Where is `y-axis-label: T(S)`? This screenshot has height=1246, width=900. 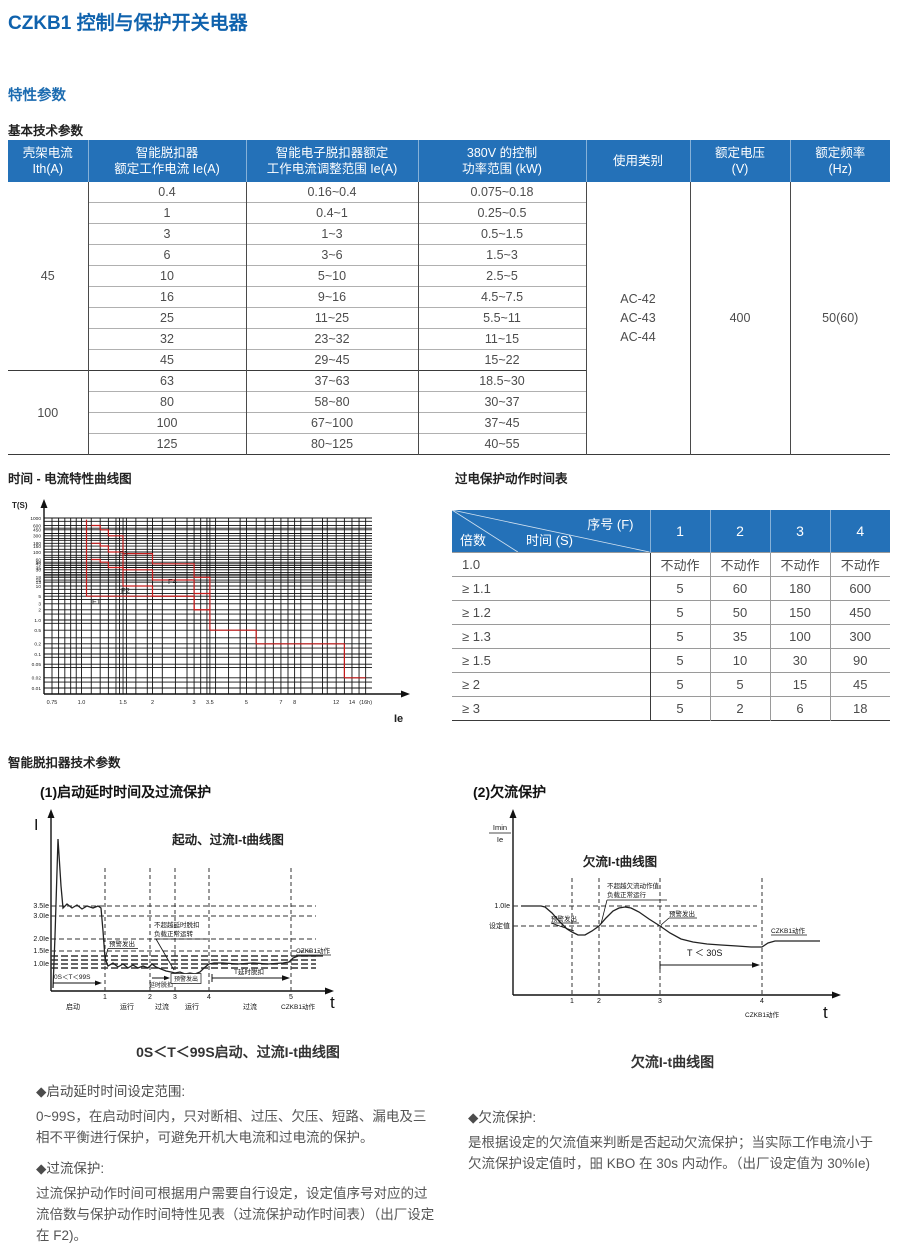 y-axis-label: T(S) is located at coordinates (20, 505).